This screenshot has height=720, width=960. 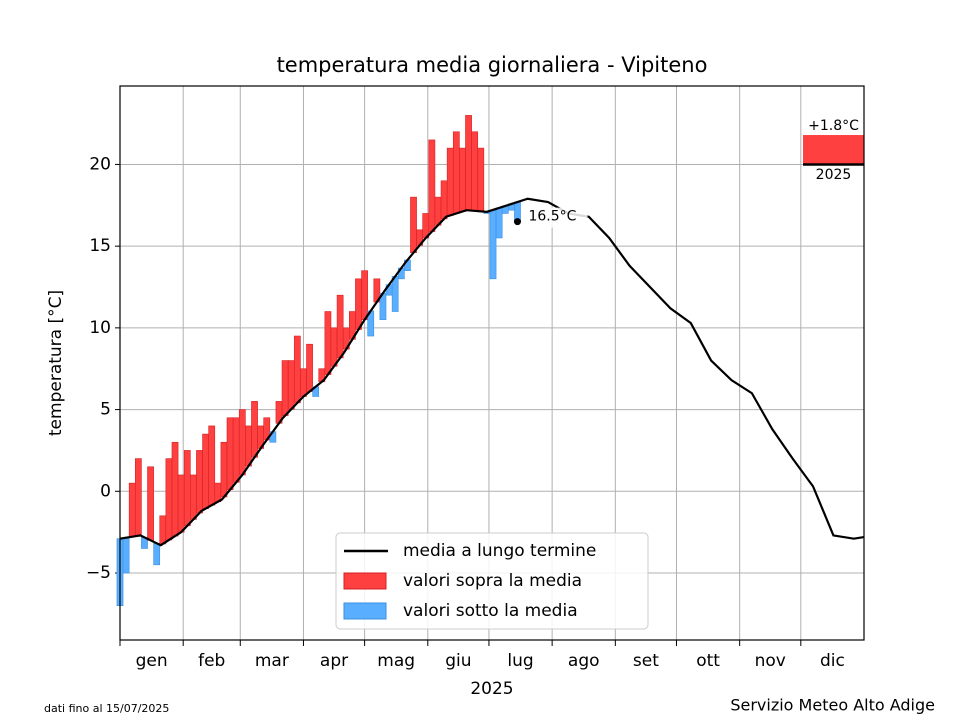 I want to click on legend-box, so click(x=492, y=581).